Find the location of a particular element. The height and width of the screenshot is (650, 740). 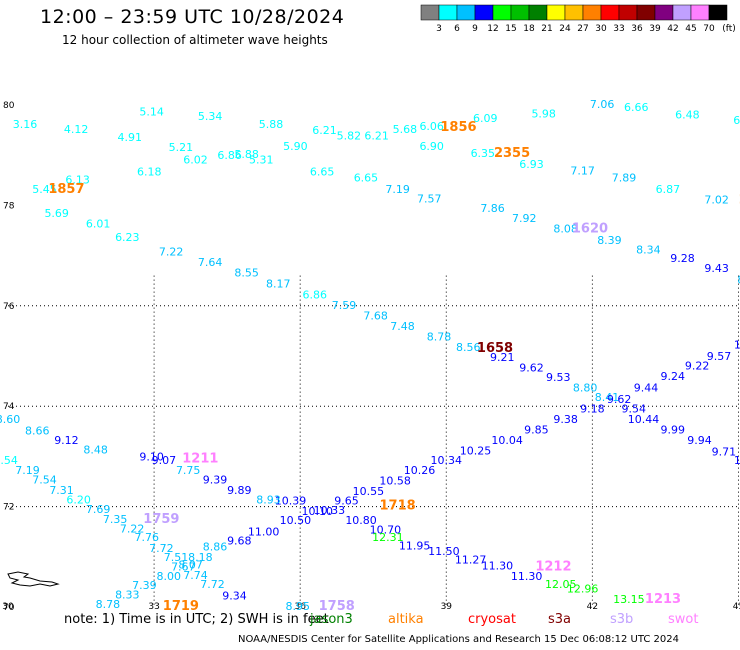

wave-height-label: 13.15 is located at coordinates (629, 599).